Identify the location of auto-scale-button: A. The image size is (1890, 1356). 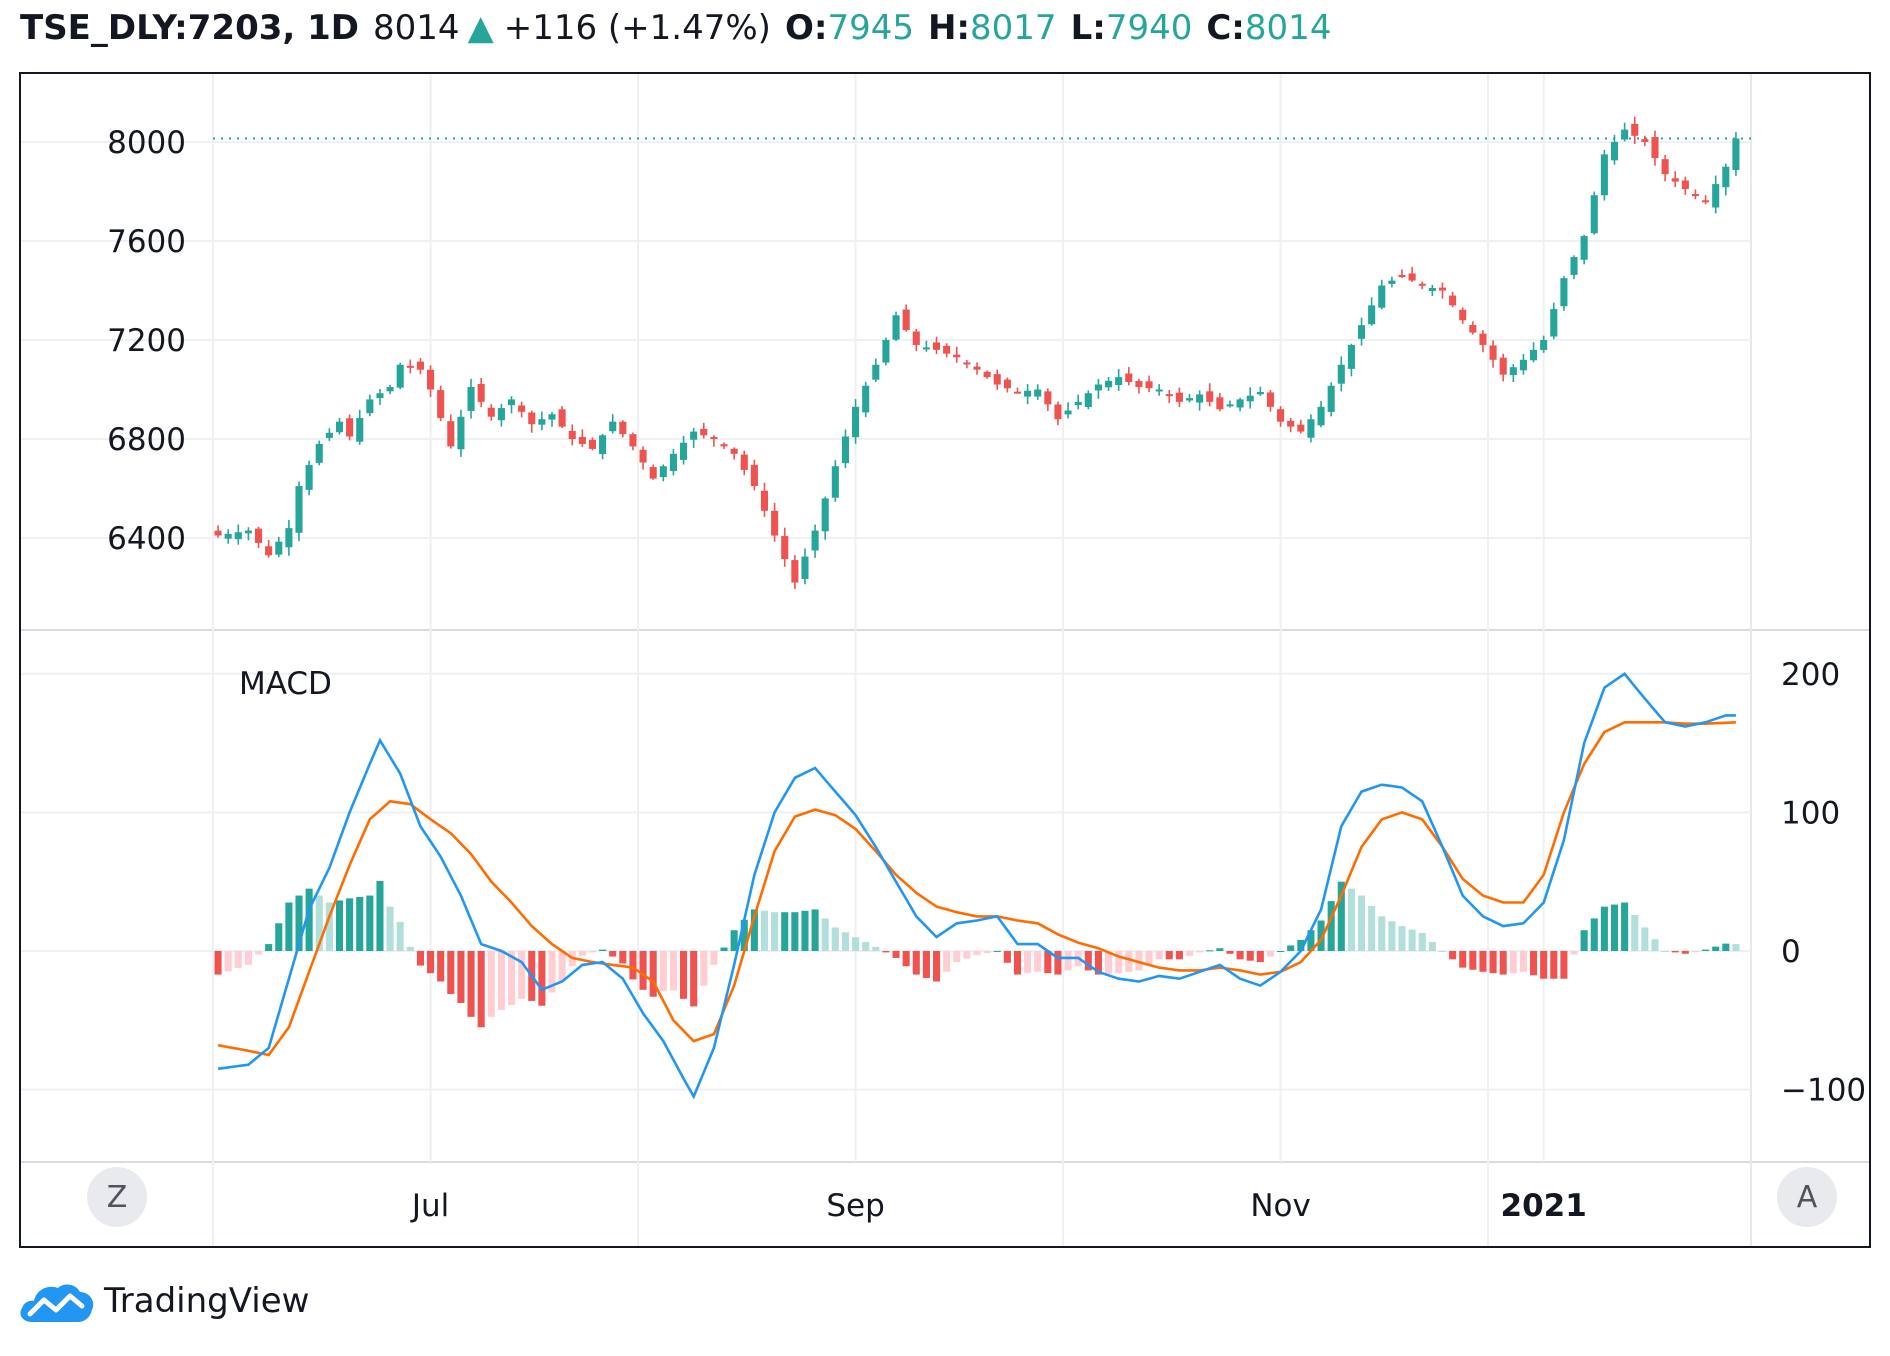
(1807, 1197).